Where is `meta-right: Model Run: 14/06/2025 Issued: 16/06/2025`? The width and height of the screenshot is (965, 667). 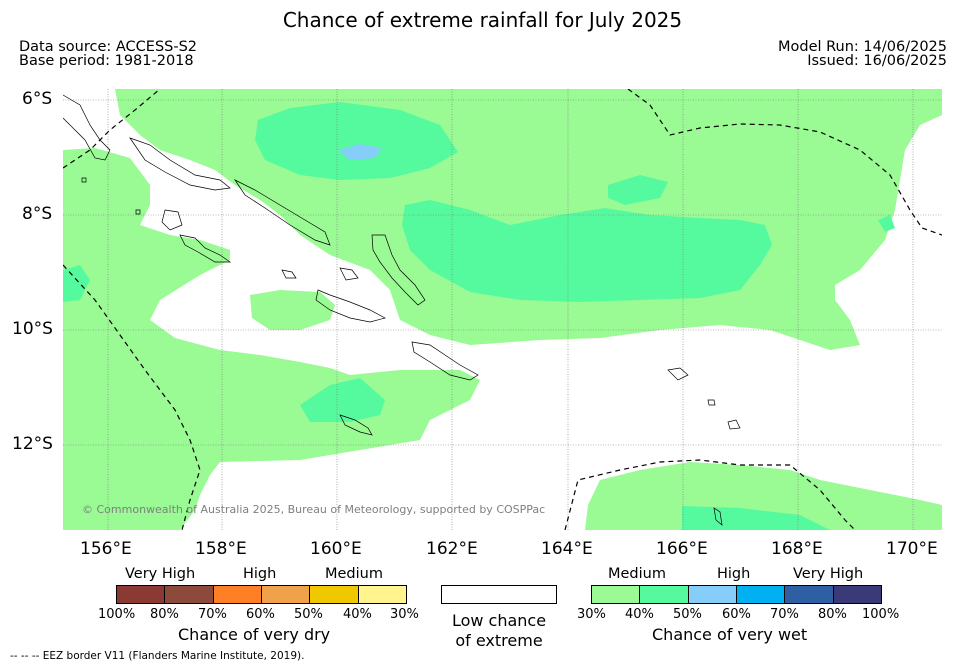
meta-right: Model Run: 14/06/2025 Issued: 16/06/2025 is located at coordinates (862, 54).